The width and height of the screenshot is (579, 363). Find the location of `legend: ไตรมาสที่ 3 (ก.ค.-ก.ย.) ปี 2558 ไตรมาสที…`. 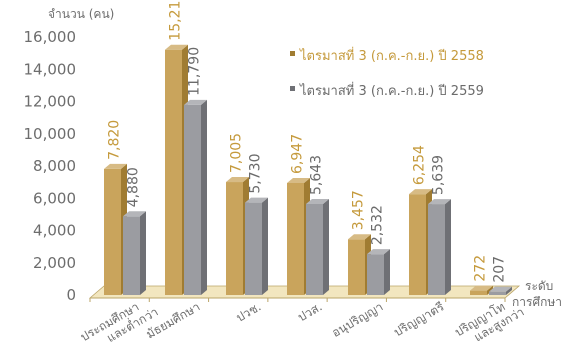

legend: ไตรมาสที่ 3 (ก.ค.-ก.ย.) ปี 2558 ไตรมาสที… is located at coordinates (387, 73).